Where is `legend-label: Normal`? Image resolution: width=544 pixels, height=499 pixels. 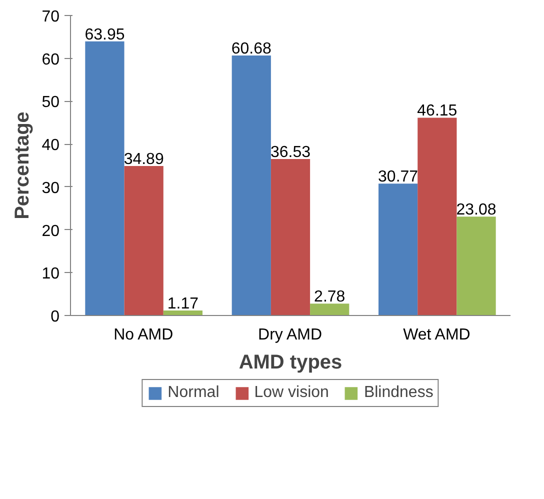 legend-label: Normal is located at coordinates (194, 393).